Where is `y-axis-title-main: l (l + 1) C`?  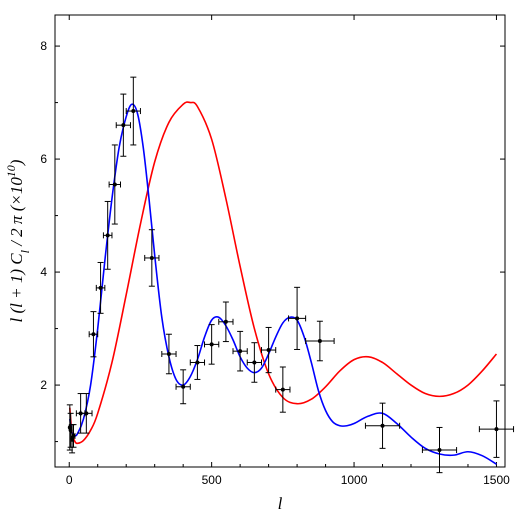
y-axis-title-main: l (l + 1) C is located at coordinates (16, 288).